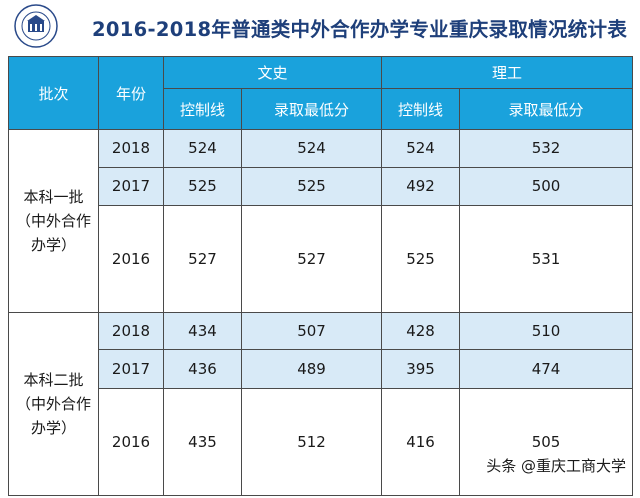 The width and height of the screenshot is (640, 498). What do you see at coordinates (311, 369) in the screenshot?
I see `ws-min-cell: 489` at bounding box center [311, 369].